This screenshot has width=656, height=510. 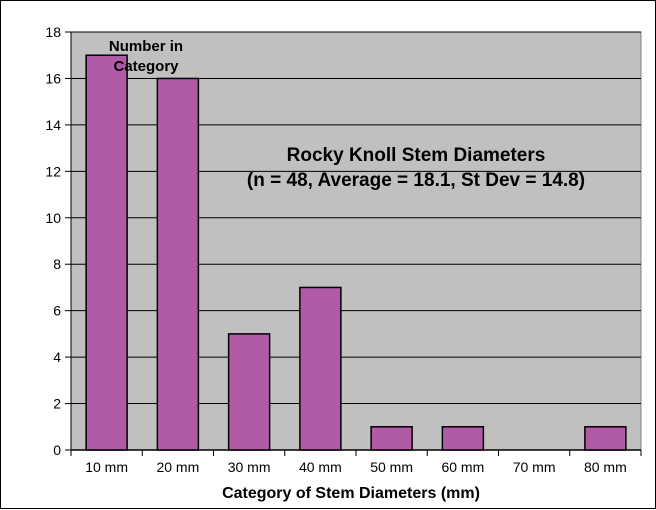 I want to click on chart-subtitle: (n = 48, Average = 18.1, St Dev = 14.8), so click(x=416, y=180).